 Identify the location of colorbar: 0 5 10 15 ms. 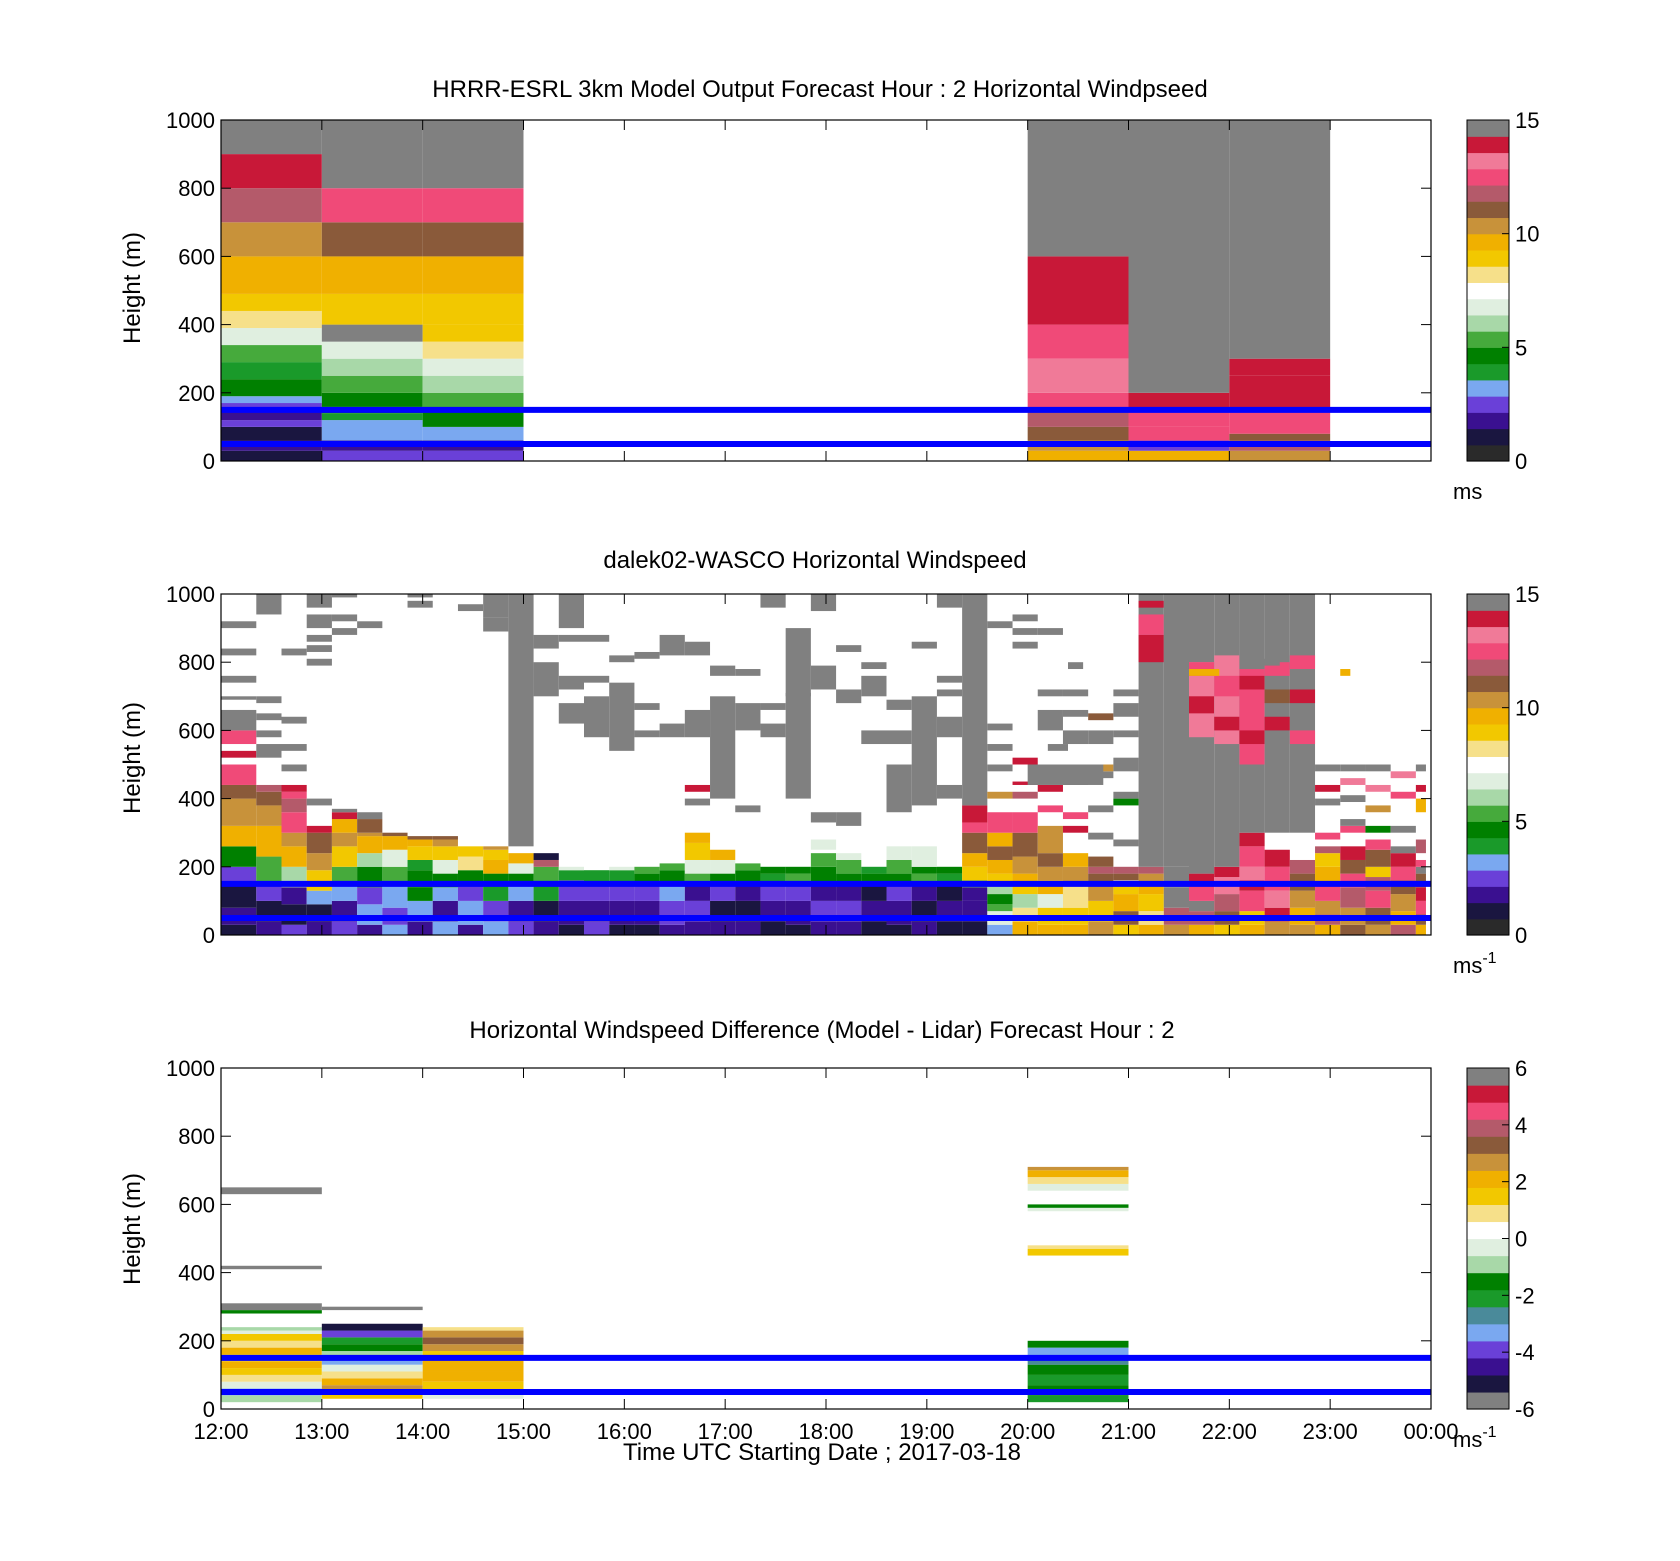
(1496, 306).